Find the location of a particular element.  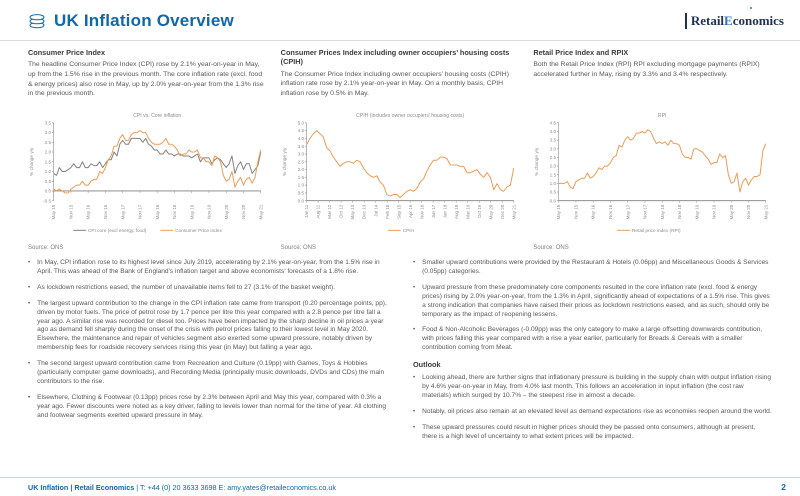

page-title: UK Inflation Overview is located at coordinates (144, 20).